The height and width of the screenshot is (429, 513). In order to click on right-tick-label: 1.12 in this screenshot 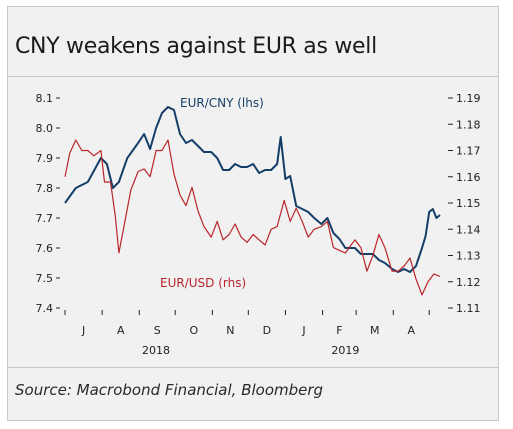, I will do `click(468, 282)`.